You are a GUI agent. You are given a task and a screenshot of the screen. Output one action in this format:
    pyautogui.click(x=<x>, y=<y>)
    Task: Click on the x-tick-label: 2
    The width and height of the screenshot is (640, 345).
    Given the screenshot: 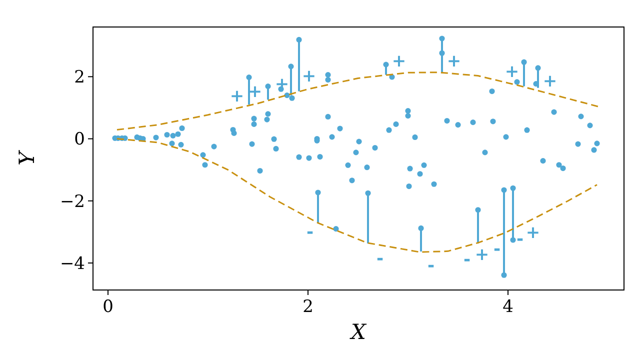 What is the action you would take?
    pyautogui.click(x=308, y=307)
    